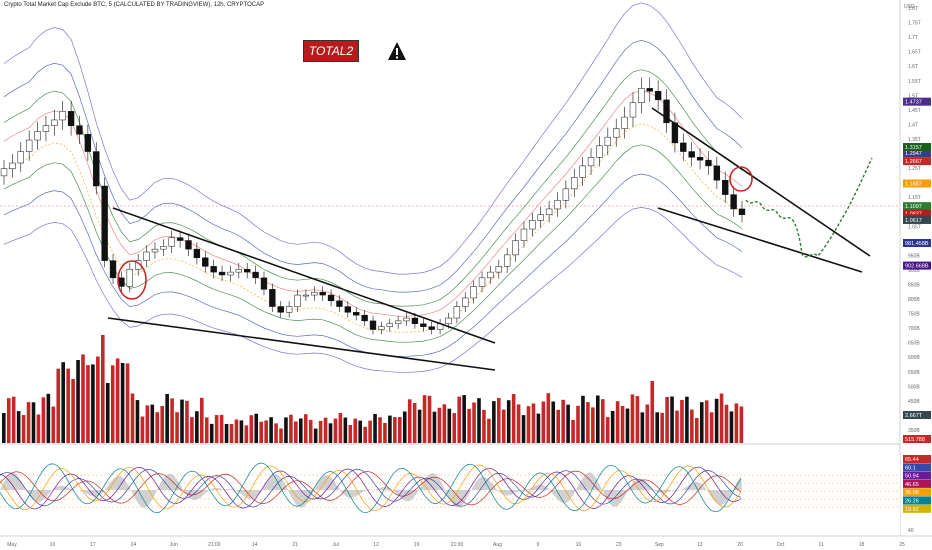 This screenshot has height=550, width=932. I want to click on time-tick-label: 24, so click(134, 545).